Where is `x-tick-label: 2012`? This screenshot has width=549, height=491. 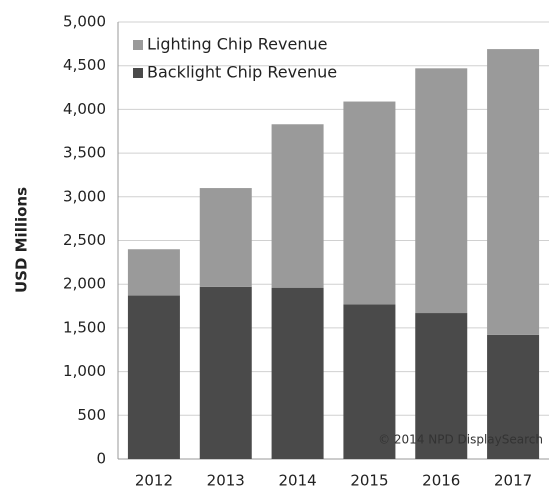 x-tick-label: 2012 is located at coordinates (154, 481).